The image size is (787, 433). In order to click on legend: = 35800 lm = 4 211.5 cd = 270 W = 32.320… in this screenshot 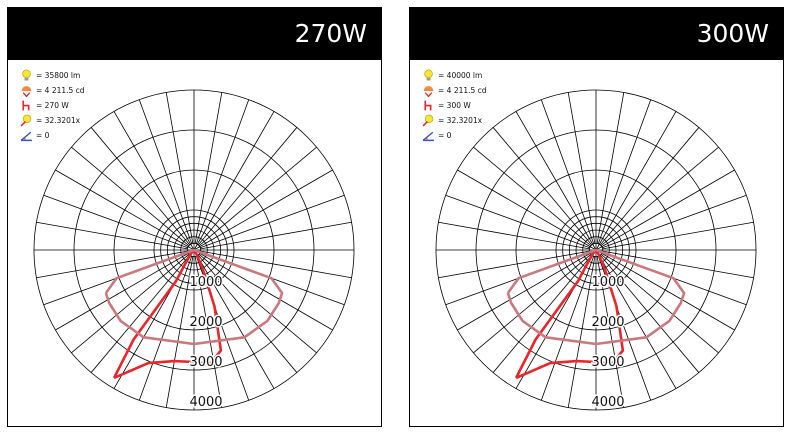, I will do `click(52, 105)`.